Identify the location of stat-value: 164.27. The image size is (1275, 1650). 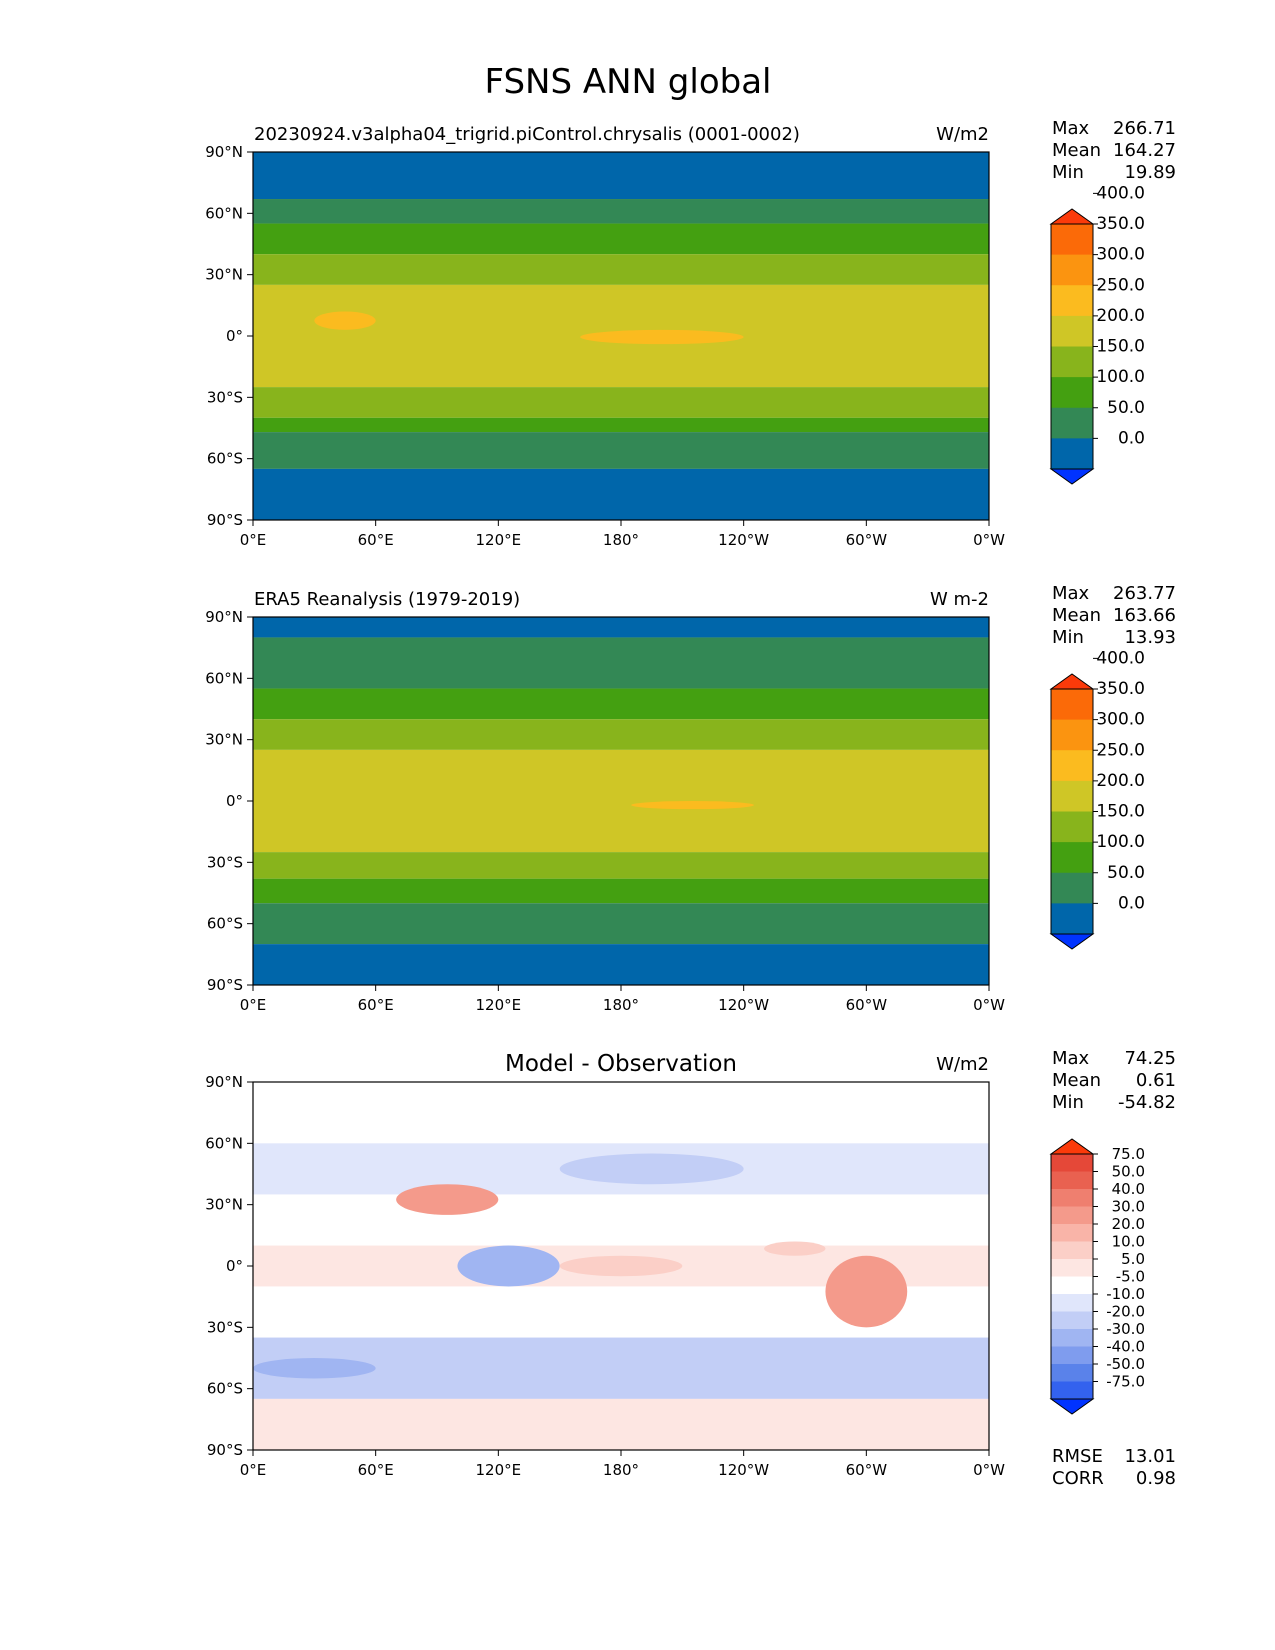
(1144, 150).